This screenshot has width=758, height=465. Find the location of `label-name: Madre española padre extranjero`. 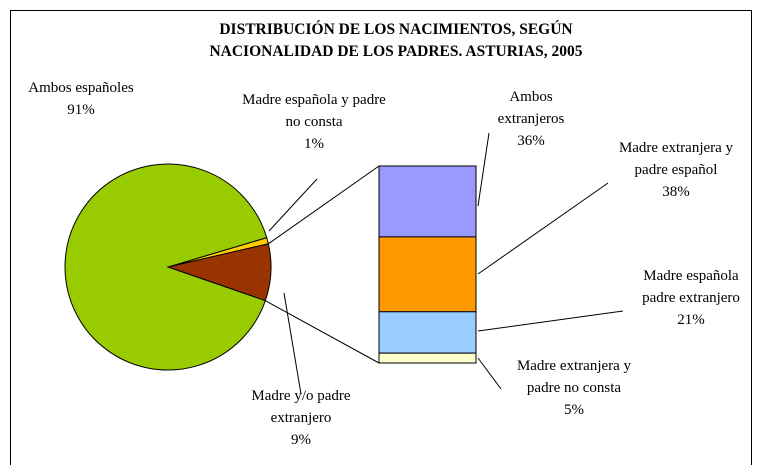

label-name: Madre española padre extranjero is located at coordinates (691, 287).